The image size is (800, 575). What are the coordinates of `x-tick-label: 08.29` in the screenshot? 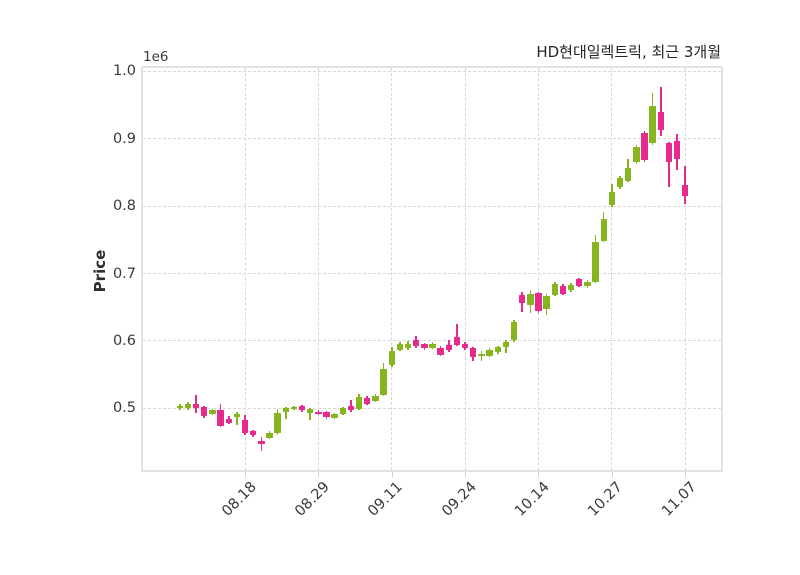 It's located at (312, 499).